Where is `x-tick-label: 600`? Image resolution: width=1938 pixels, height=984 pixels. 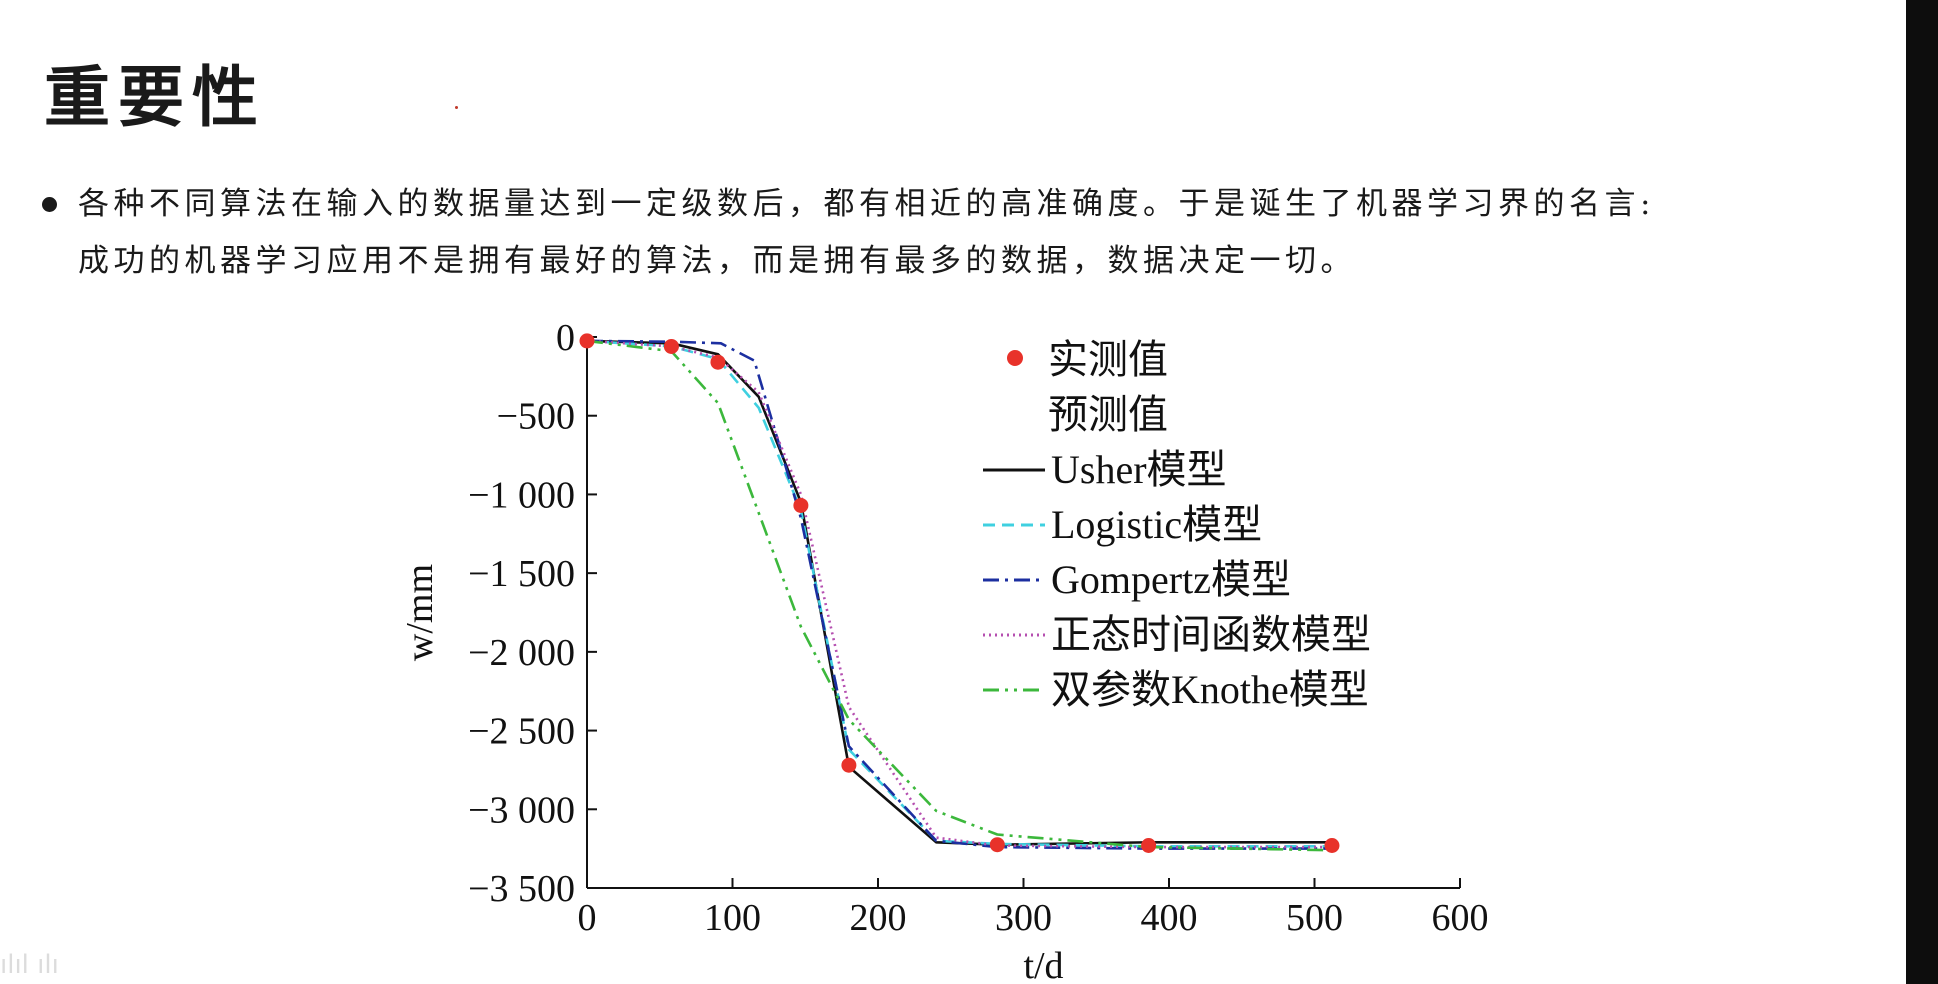
x-tick-label: 600 is located at coordinates (1460, 918).